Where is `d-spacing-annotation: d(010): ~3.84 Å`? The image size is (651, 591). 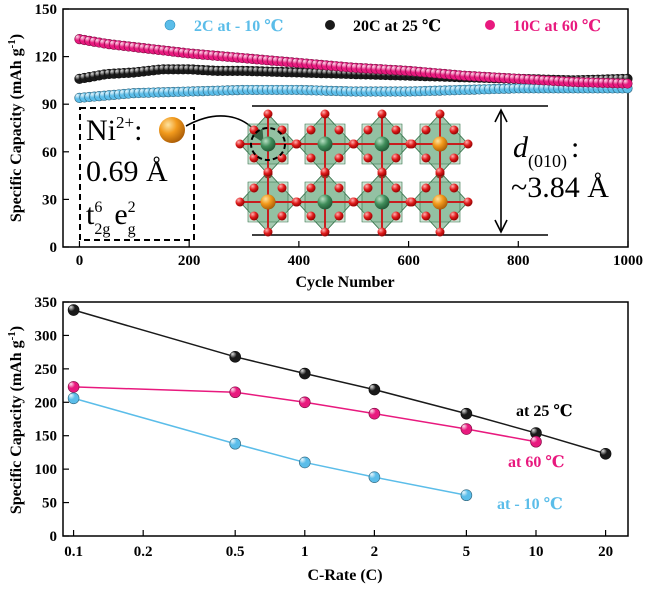 d-spacing-annotation: d(010): ~3.84 Å is located at coordinates (551, 171).